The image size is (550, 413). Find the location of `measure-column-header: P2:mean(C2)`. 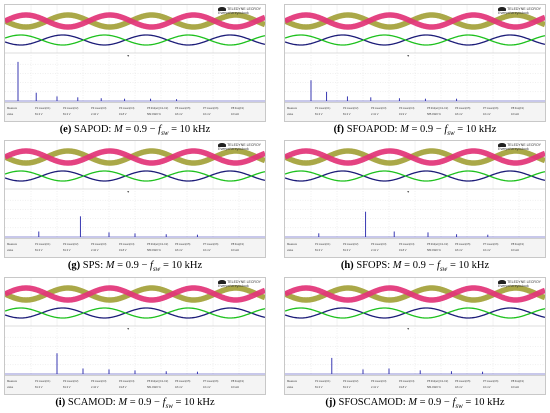

measure-column-header: P2:mean(C2) is located at coordinates (351, 381).